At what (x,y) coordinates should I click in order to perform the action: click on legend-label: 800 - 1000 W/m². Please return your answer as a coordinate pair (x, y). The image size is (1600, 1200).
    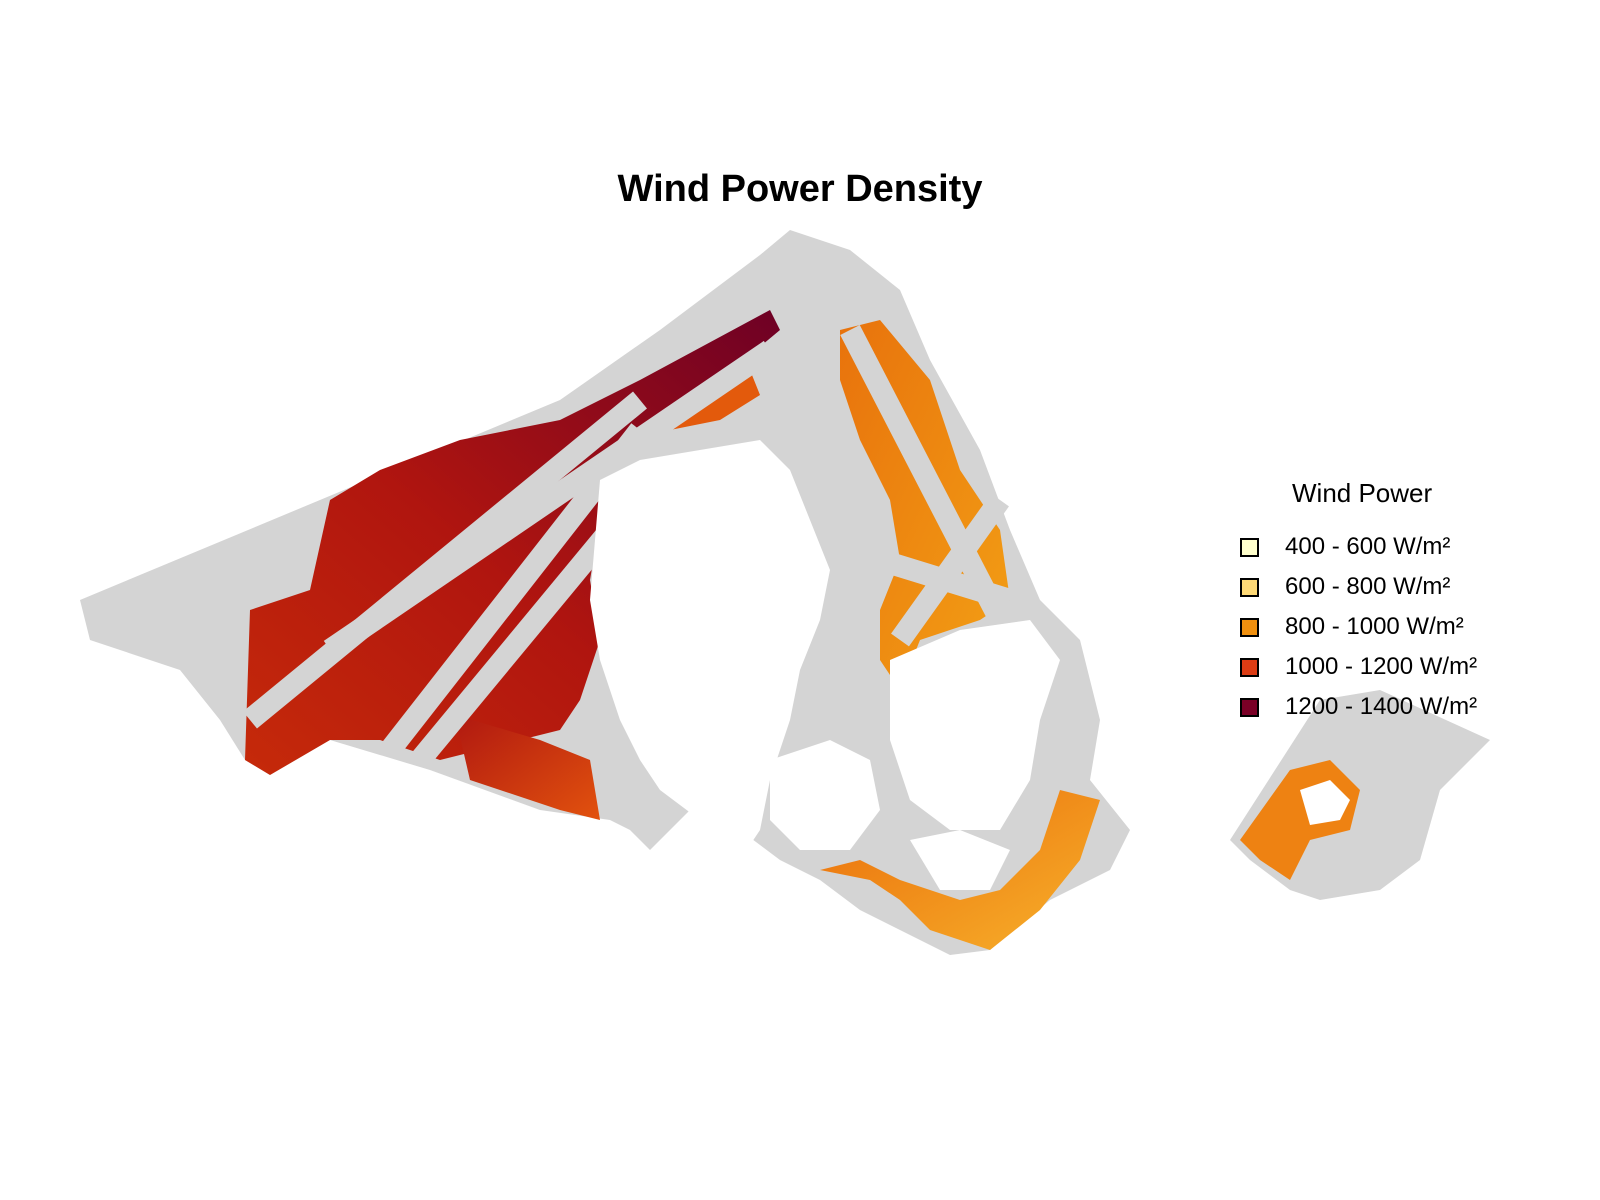
    Looking at the image, I should click on (1374, 626).